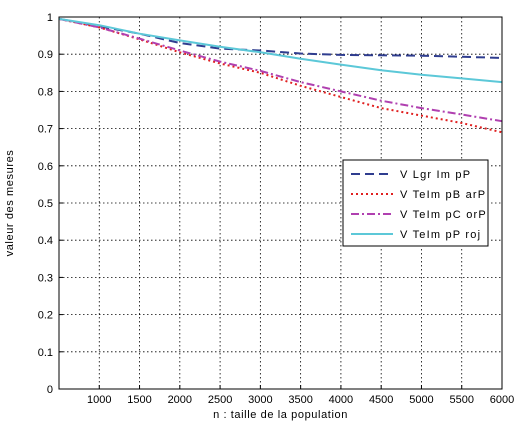  I want to click on x-tick-label: 2500, so click(220, 400).